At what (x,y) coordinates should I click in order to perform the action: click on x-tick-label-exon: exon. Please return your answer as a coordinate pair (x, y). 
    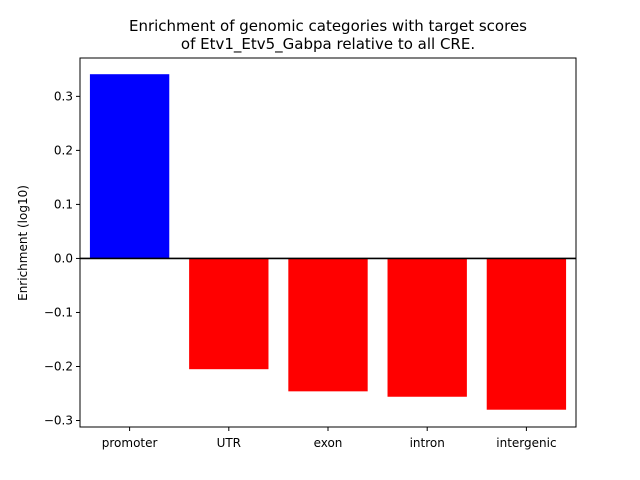
    Looking at the image, I should click on (328, 443).